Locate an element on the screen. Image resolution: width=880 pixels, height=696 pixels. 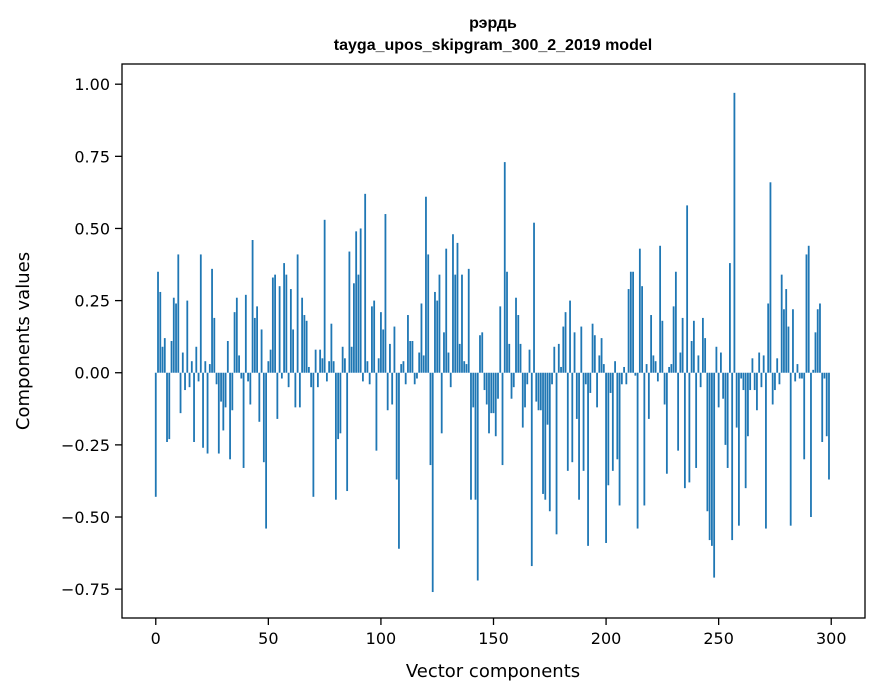
y-tick-label-1: −0.50 is located at coordinates (85, 517).